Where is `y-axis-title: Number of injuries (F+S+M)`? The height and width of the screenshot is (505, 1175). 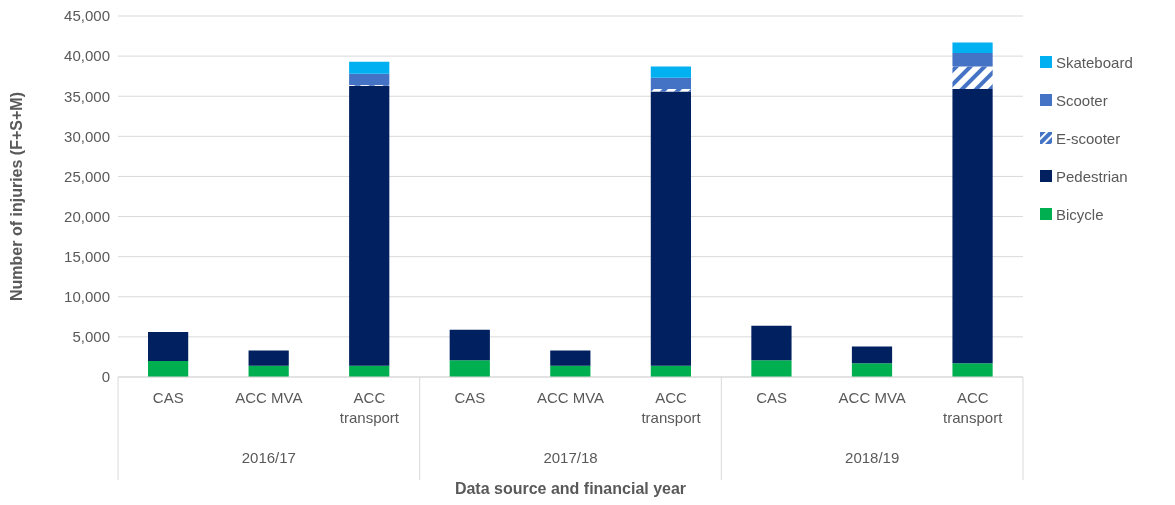 y-axis-title: Number of injuries (F+S+M) is located at coordinates (16, 196).